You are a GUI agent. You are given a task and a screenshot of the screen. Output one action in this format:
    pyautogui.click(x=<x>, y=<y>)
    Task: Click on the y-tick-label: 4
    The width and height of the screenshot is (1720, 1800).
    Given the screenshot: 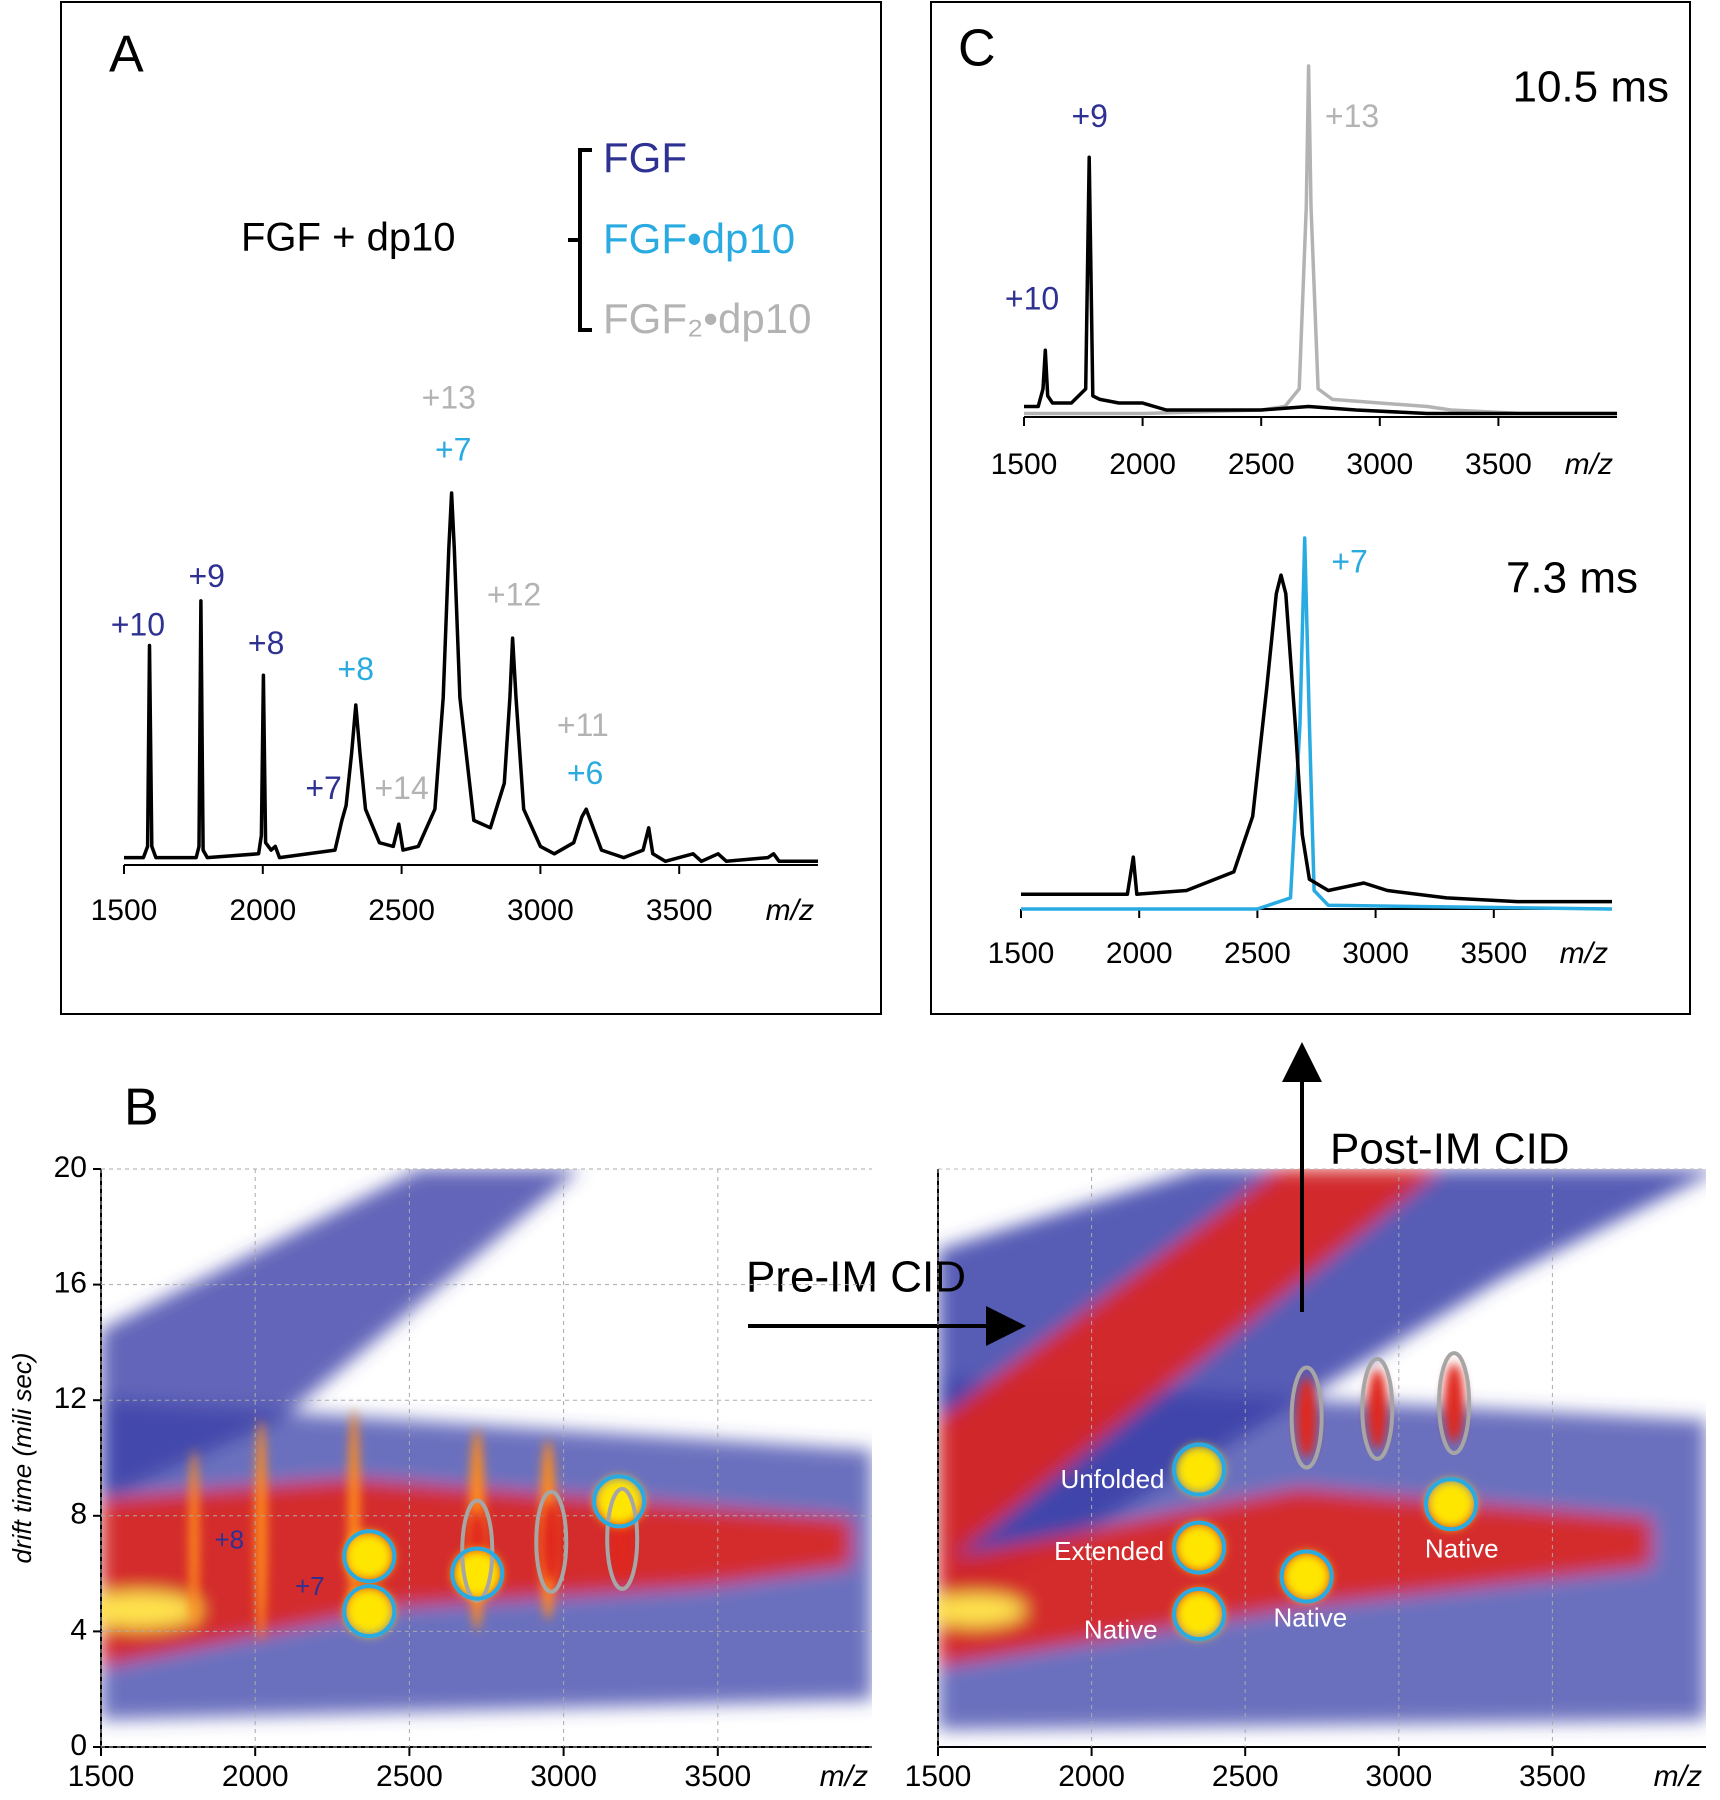 What is the action you would take?
    pyautogui.click(x=78, y=1629)
    